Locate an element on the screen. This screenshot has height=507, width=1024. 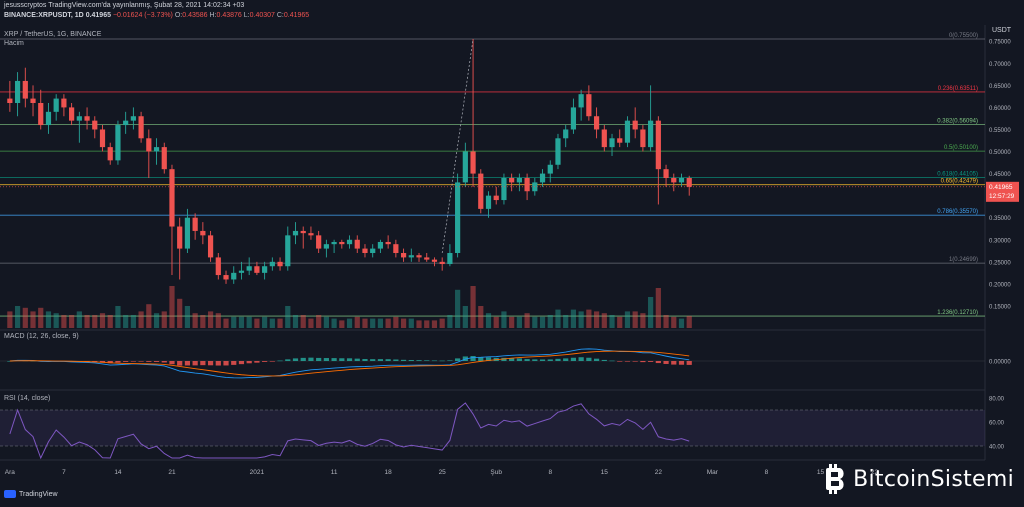
o-label: O: is located at coordinates (178, 15).